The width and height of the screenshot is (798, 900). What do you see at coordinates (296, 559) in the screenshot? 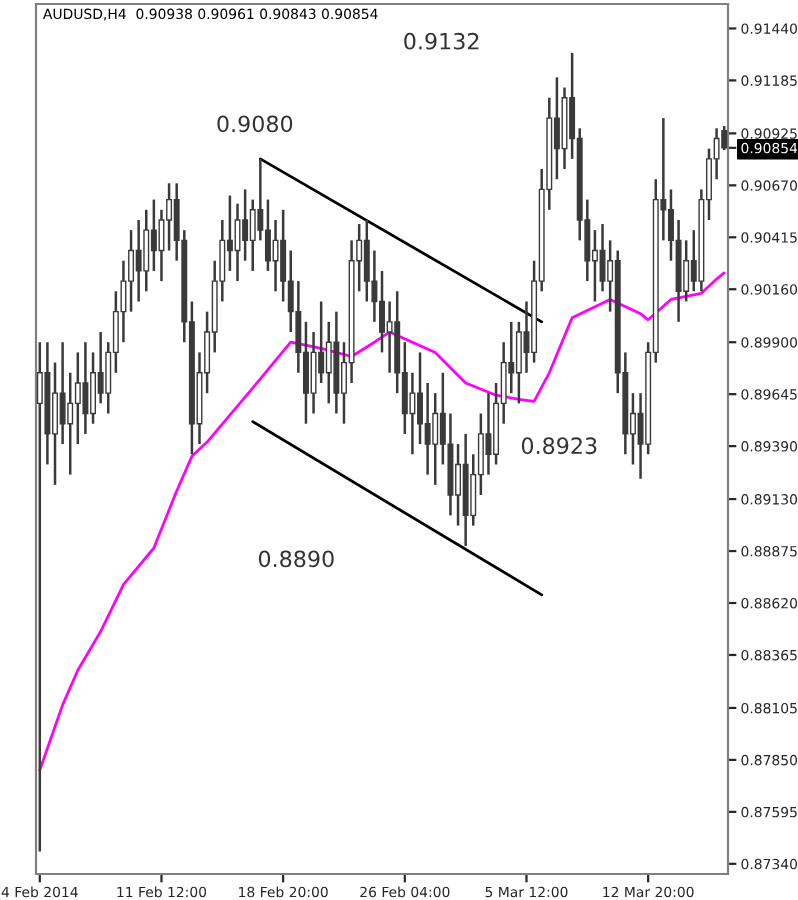
I see `annotation: 0.8890` at bounding box center [296, 559].